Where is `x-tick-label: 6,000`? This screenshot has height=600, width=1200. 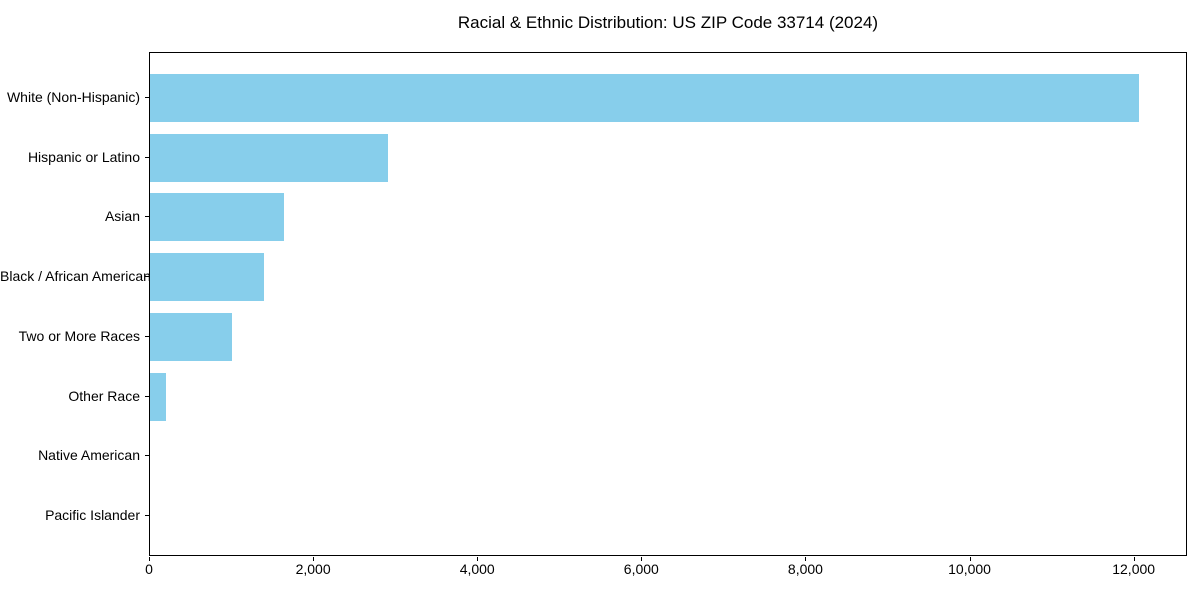
x-tick-label: 6,000 is located at coordinates (641, 569).